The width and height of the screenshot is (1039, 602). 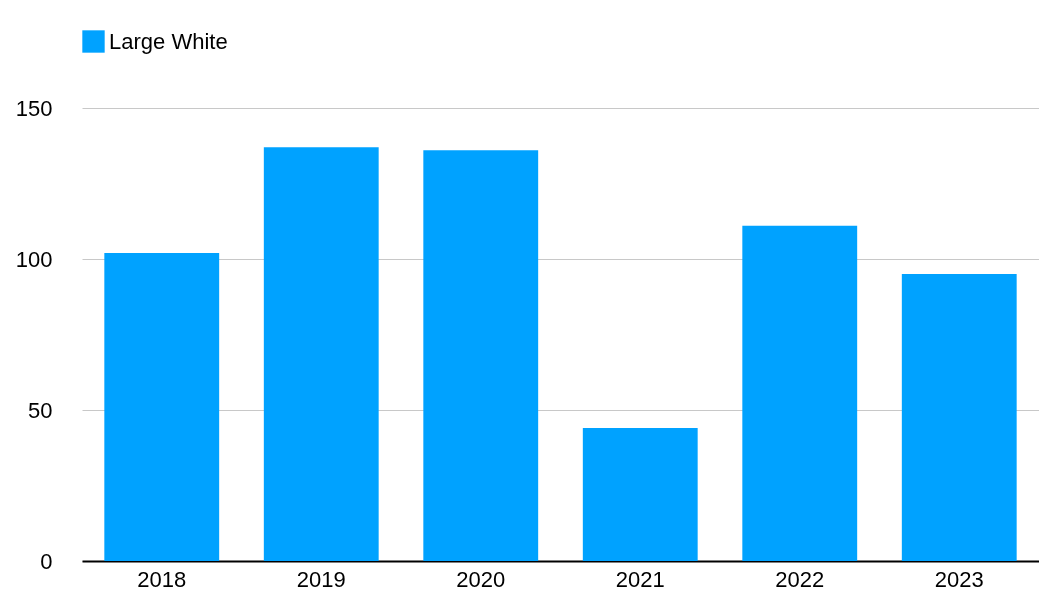 I want to click on x-tick-label: 2020, so click(x=481, y=579).